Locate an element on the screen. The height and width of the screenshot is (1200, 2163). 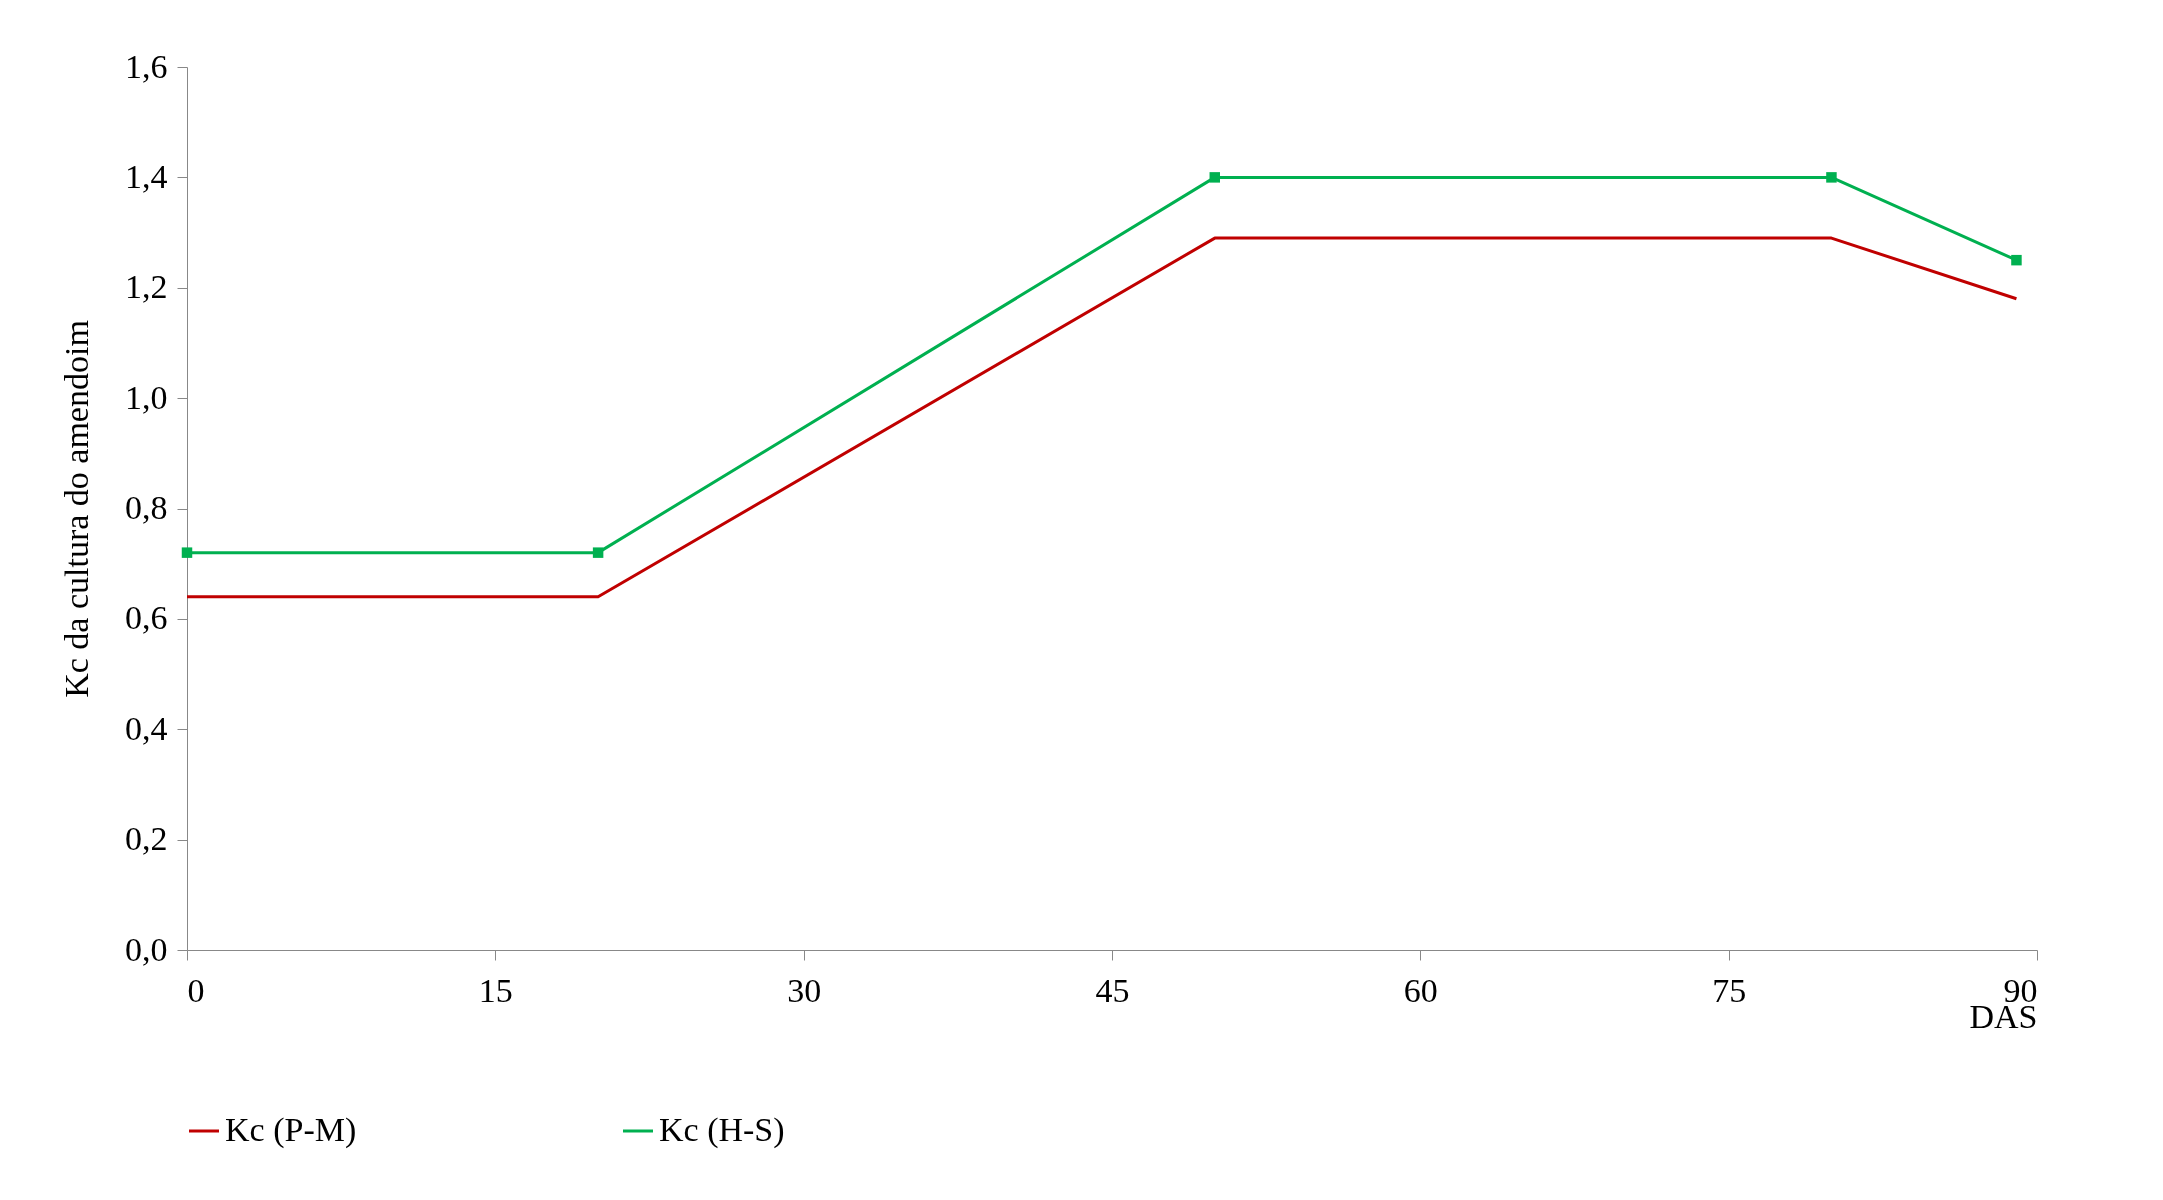
y-tick-label: 0,8 is located at coordinates (146, 507).